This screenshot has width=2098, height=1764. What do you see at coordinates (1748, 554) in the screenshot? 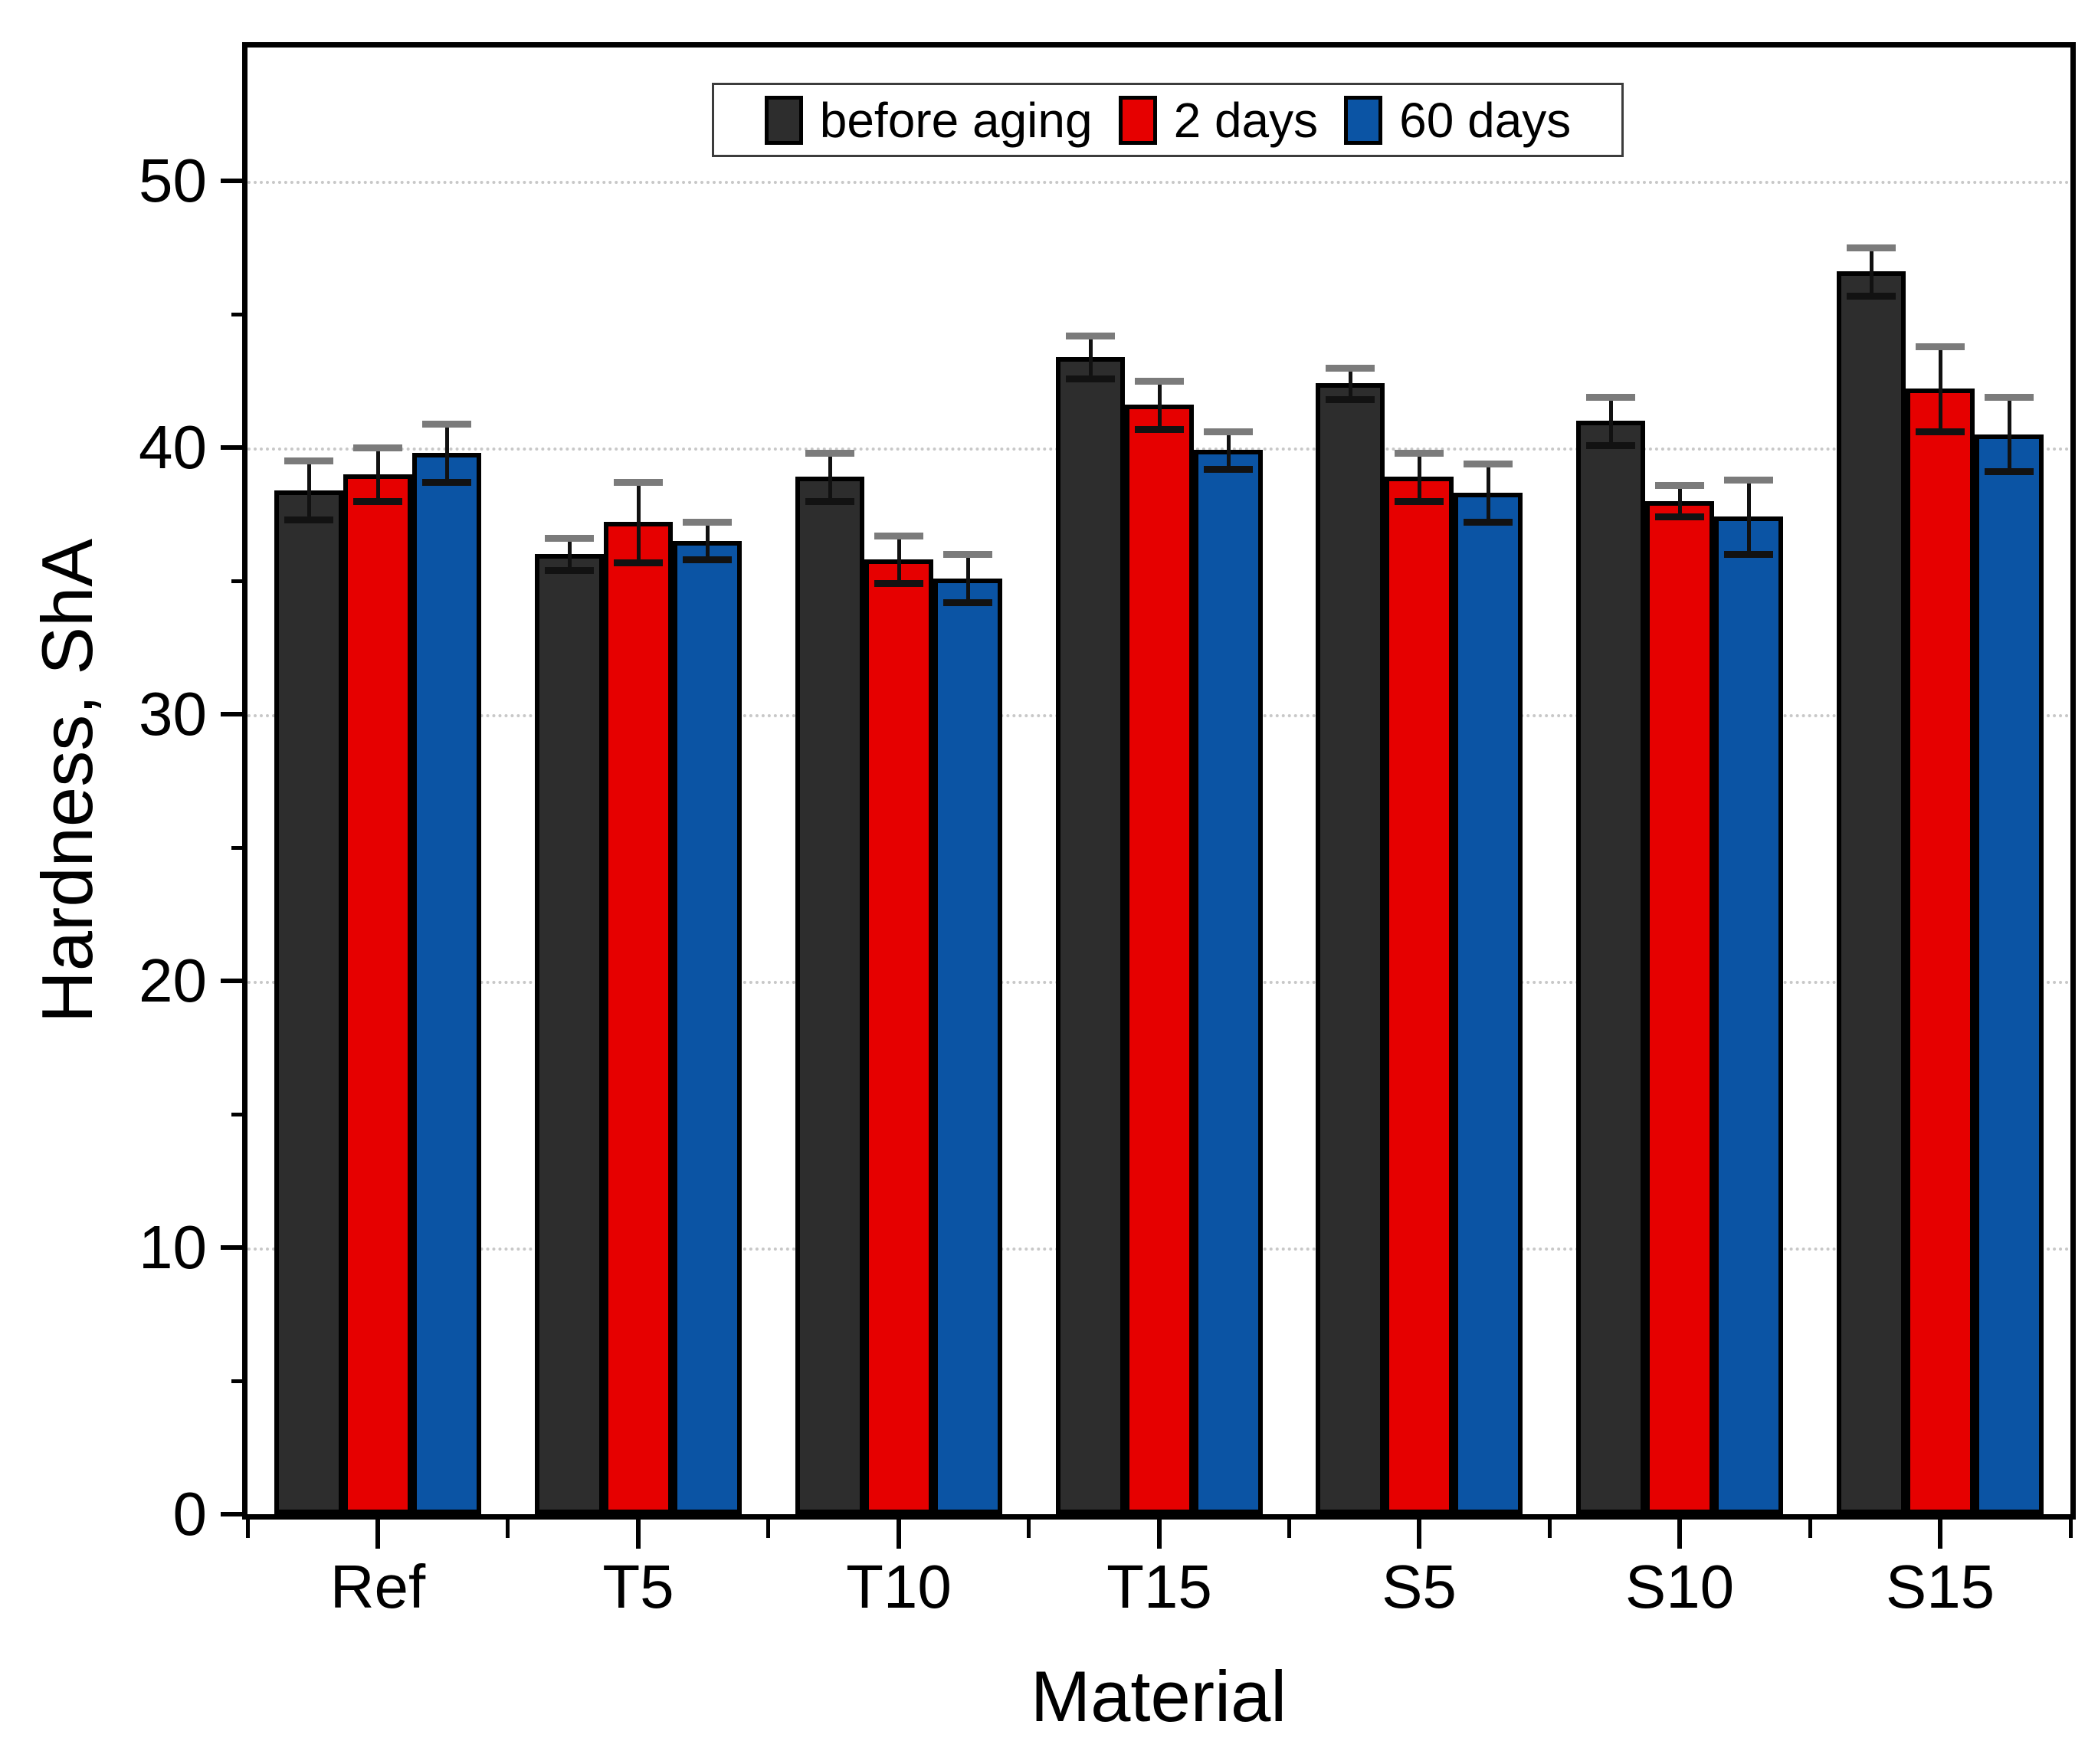
I see `errorbar-cap-bottom-s10-60-days` at bounding box center [1748, 554].